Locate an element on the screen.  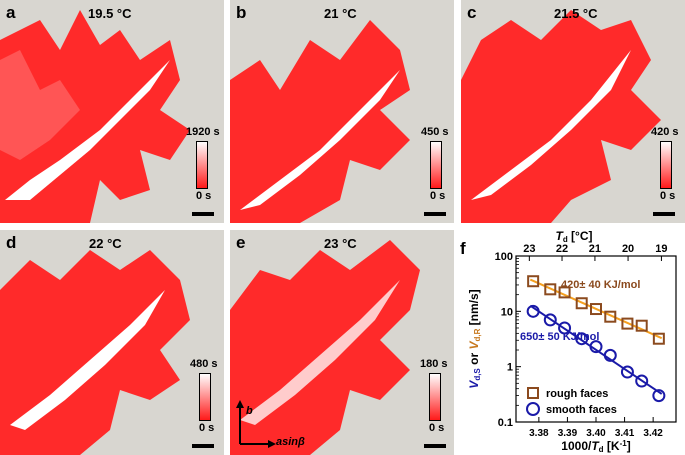
x-tick-label: 3.38 is located at coordinates (539, 433).